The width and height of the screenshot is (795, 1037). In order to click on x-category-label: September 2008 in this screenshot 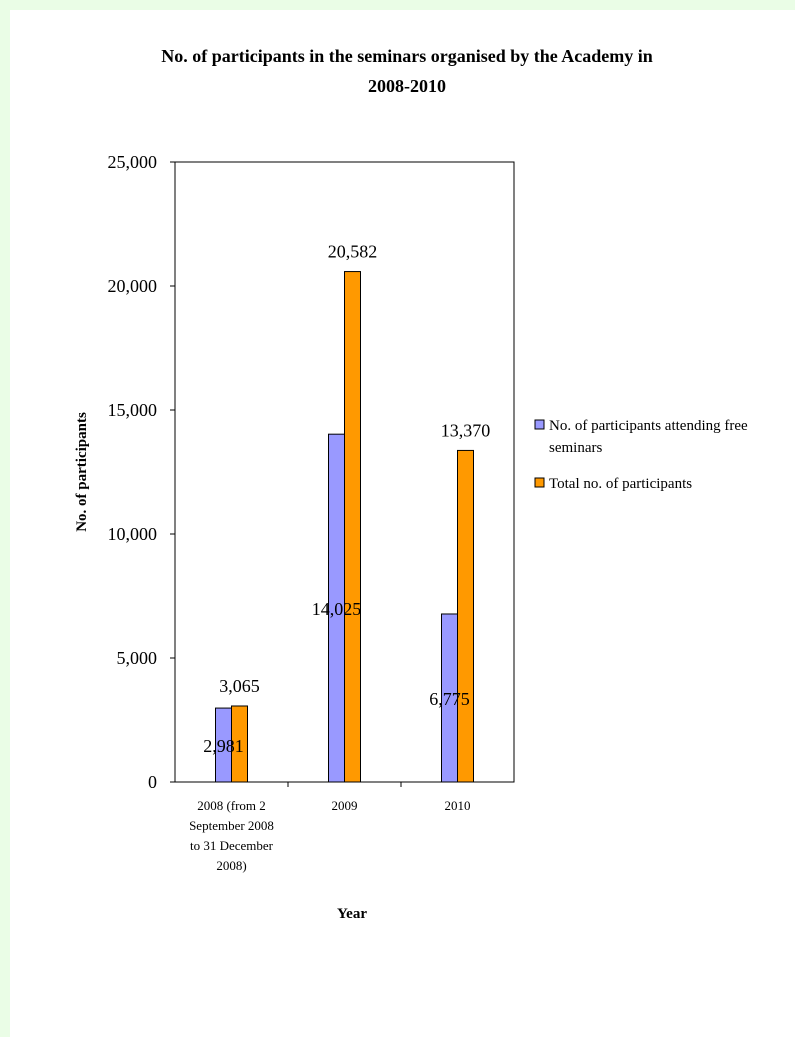, I will do `click(231, 825)`.